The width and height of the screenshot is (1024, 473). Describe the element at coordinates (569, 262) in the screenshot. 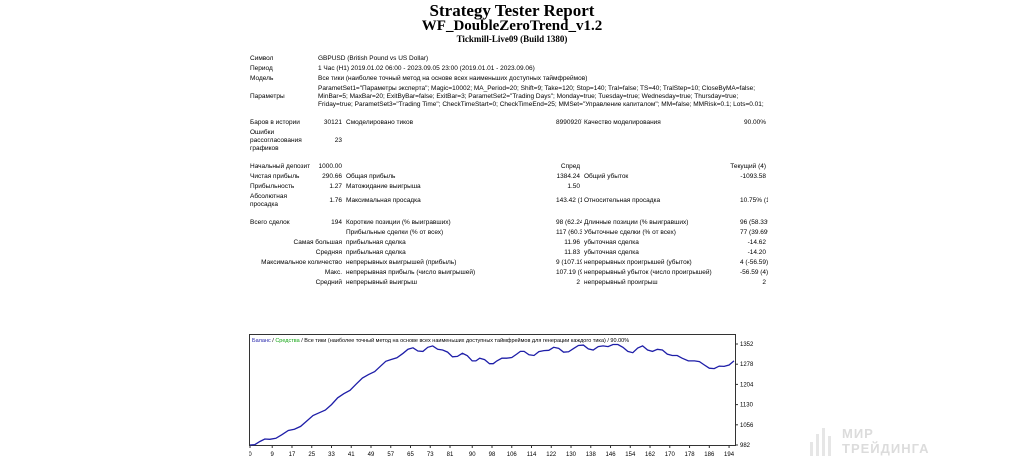

I see `value: 9 (107.19)` at that location.